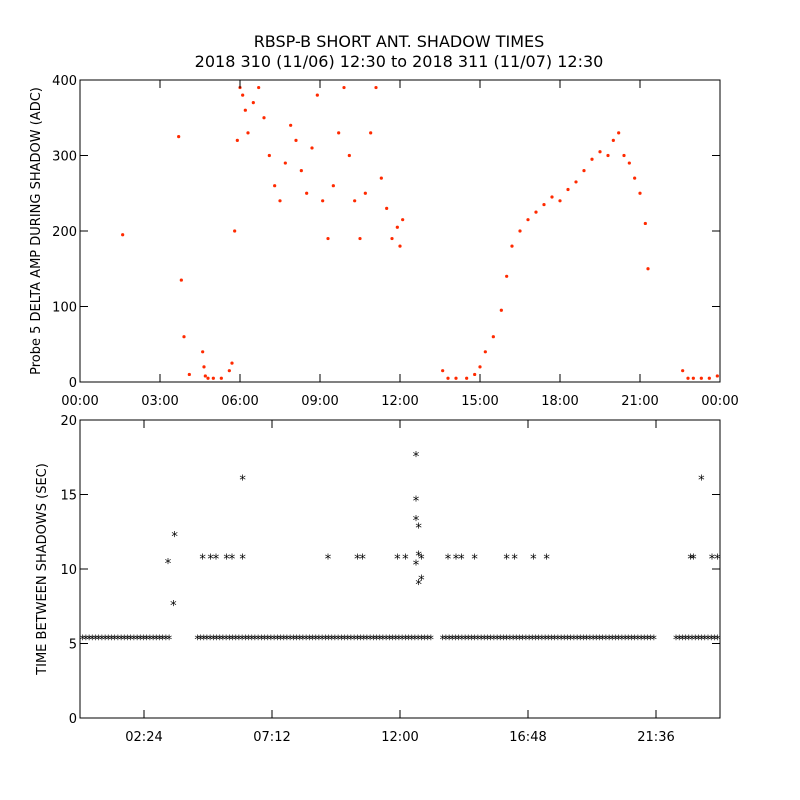 This screenshot has height=800, width=800. What do you see at coordinates (73, 719) in the screenshot?
I see `bottom-y-tick-label: 0` at bounding box center [73, 719].